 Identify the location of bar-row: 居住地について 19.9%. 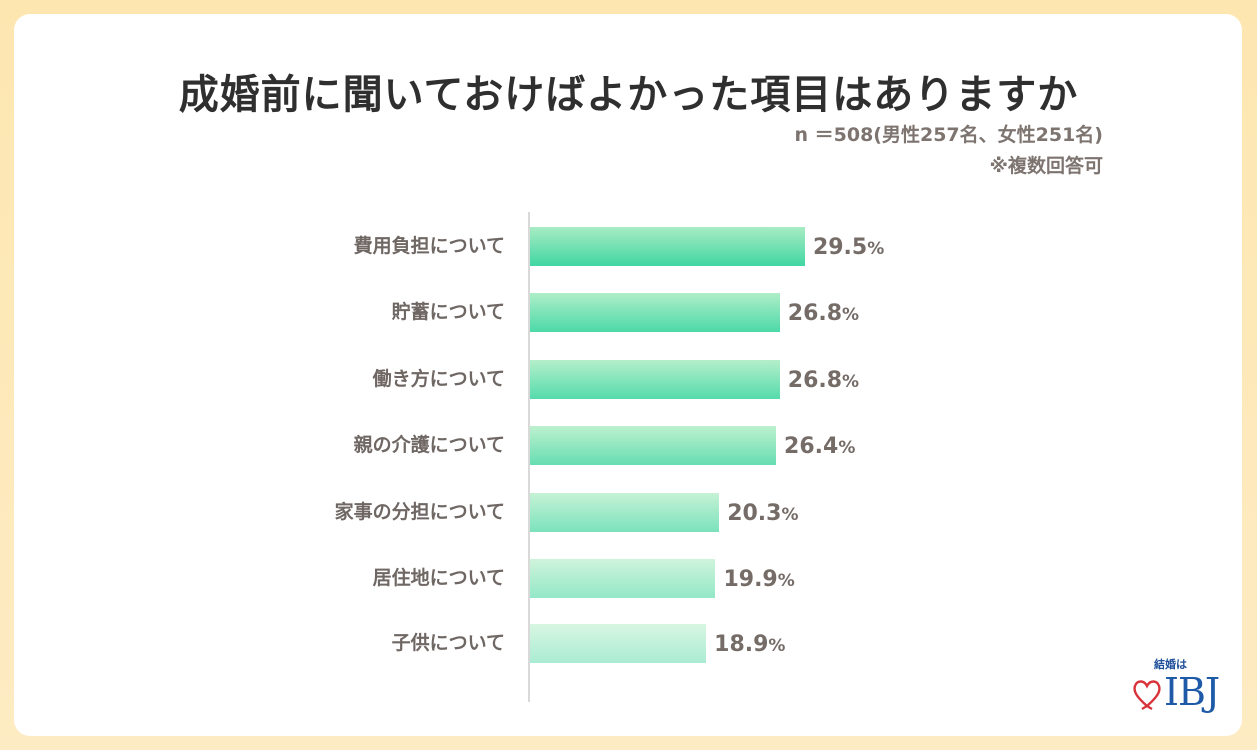
(628, 578).